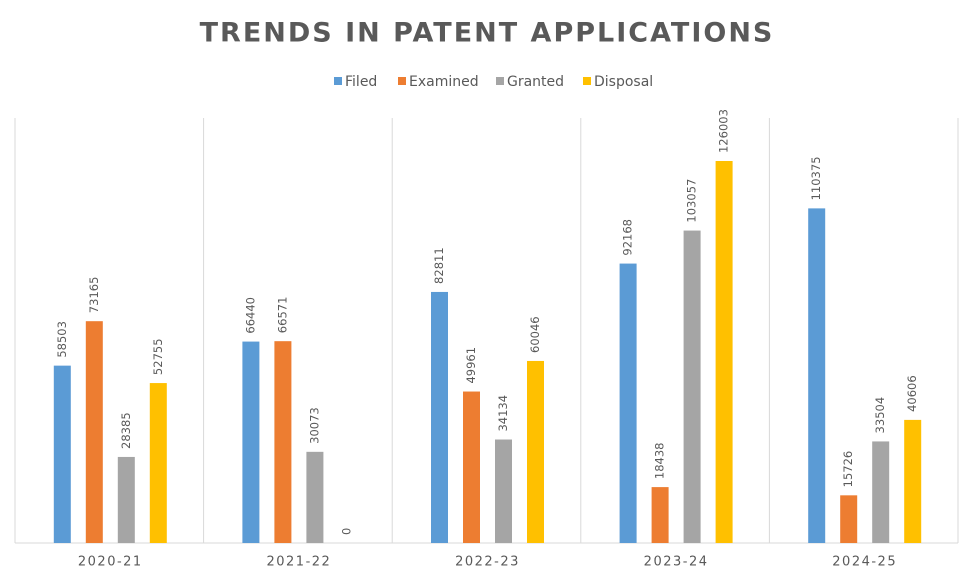  What do you see at coordinates (346, 531) in the screenshot?
I see `value-label: 0` at bounding box center [346, 531].